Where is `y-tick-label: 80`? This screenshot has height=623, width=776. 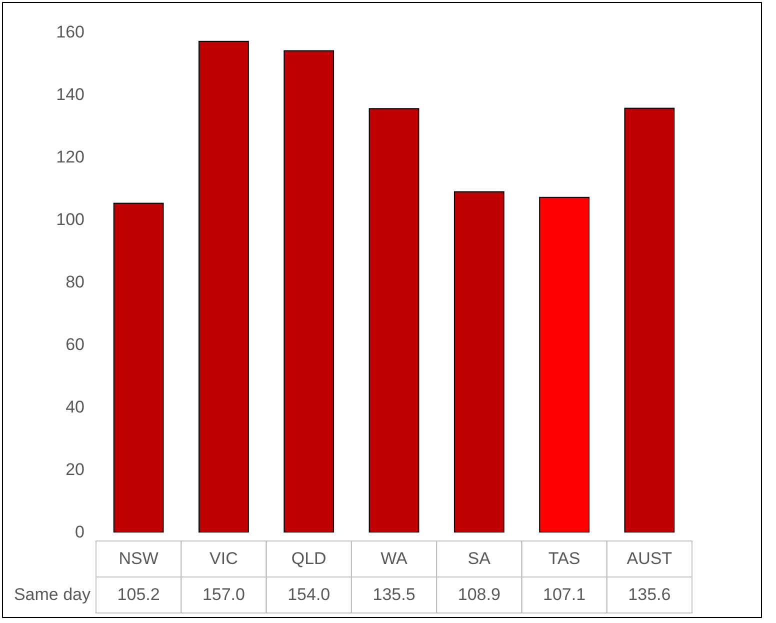 y-tick-label: 80 is located at coordinates (75, 282).